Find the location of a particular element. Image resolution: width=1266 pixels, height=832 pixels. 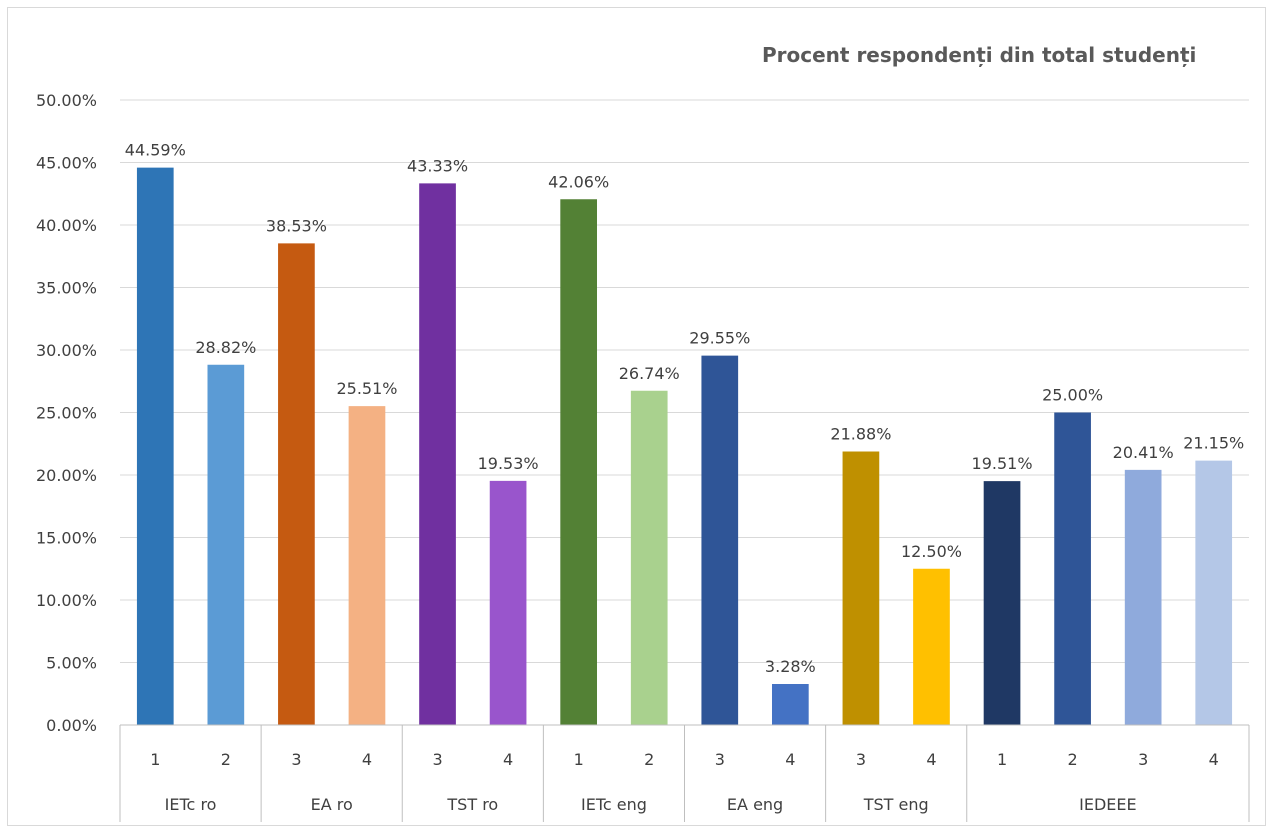

x-group-label: IETc eng is located at coordinates (614, 804).